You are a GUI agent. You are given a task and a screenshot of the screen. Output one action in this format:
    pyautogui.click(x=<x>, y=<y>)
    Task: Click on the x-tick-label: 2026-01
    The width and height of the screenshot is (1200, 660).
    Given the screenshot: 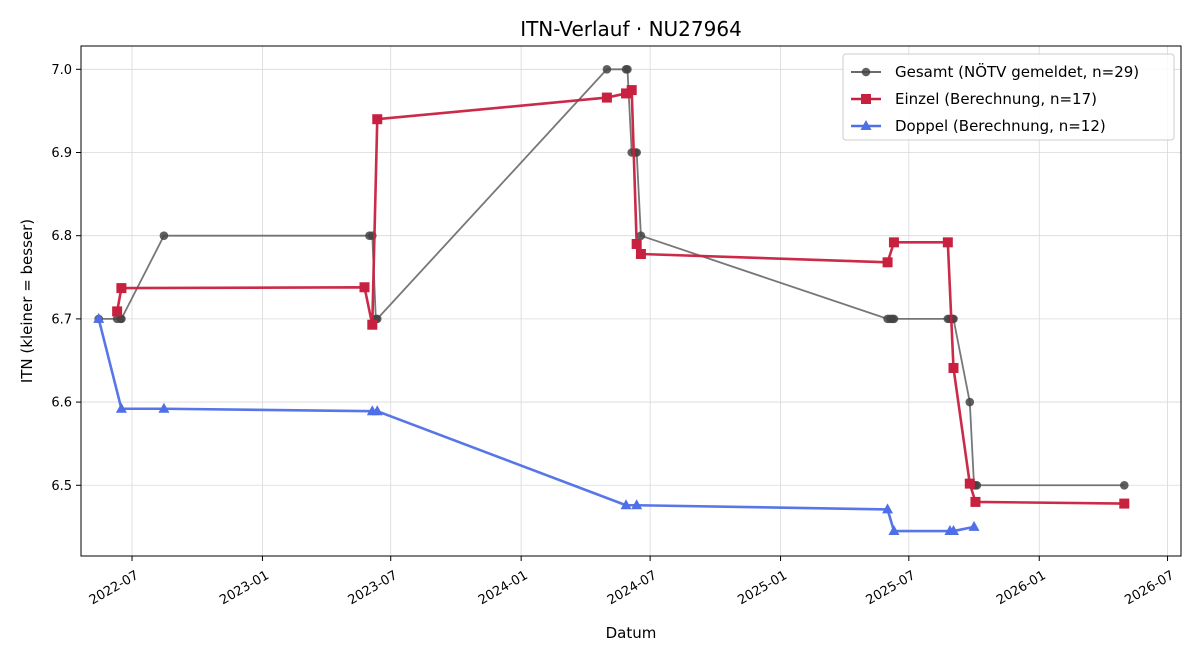 What is the action you would take?
    pyautogui.click(x=1021, y=588)
    